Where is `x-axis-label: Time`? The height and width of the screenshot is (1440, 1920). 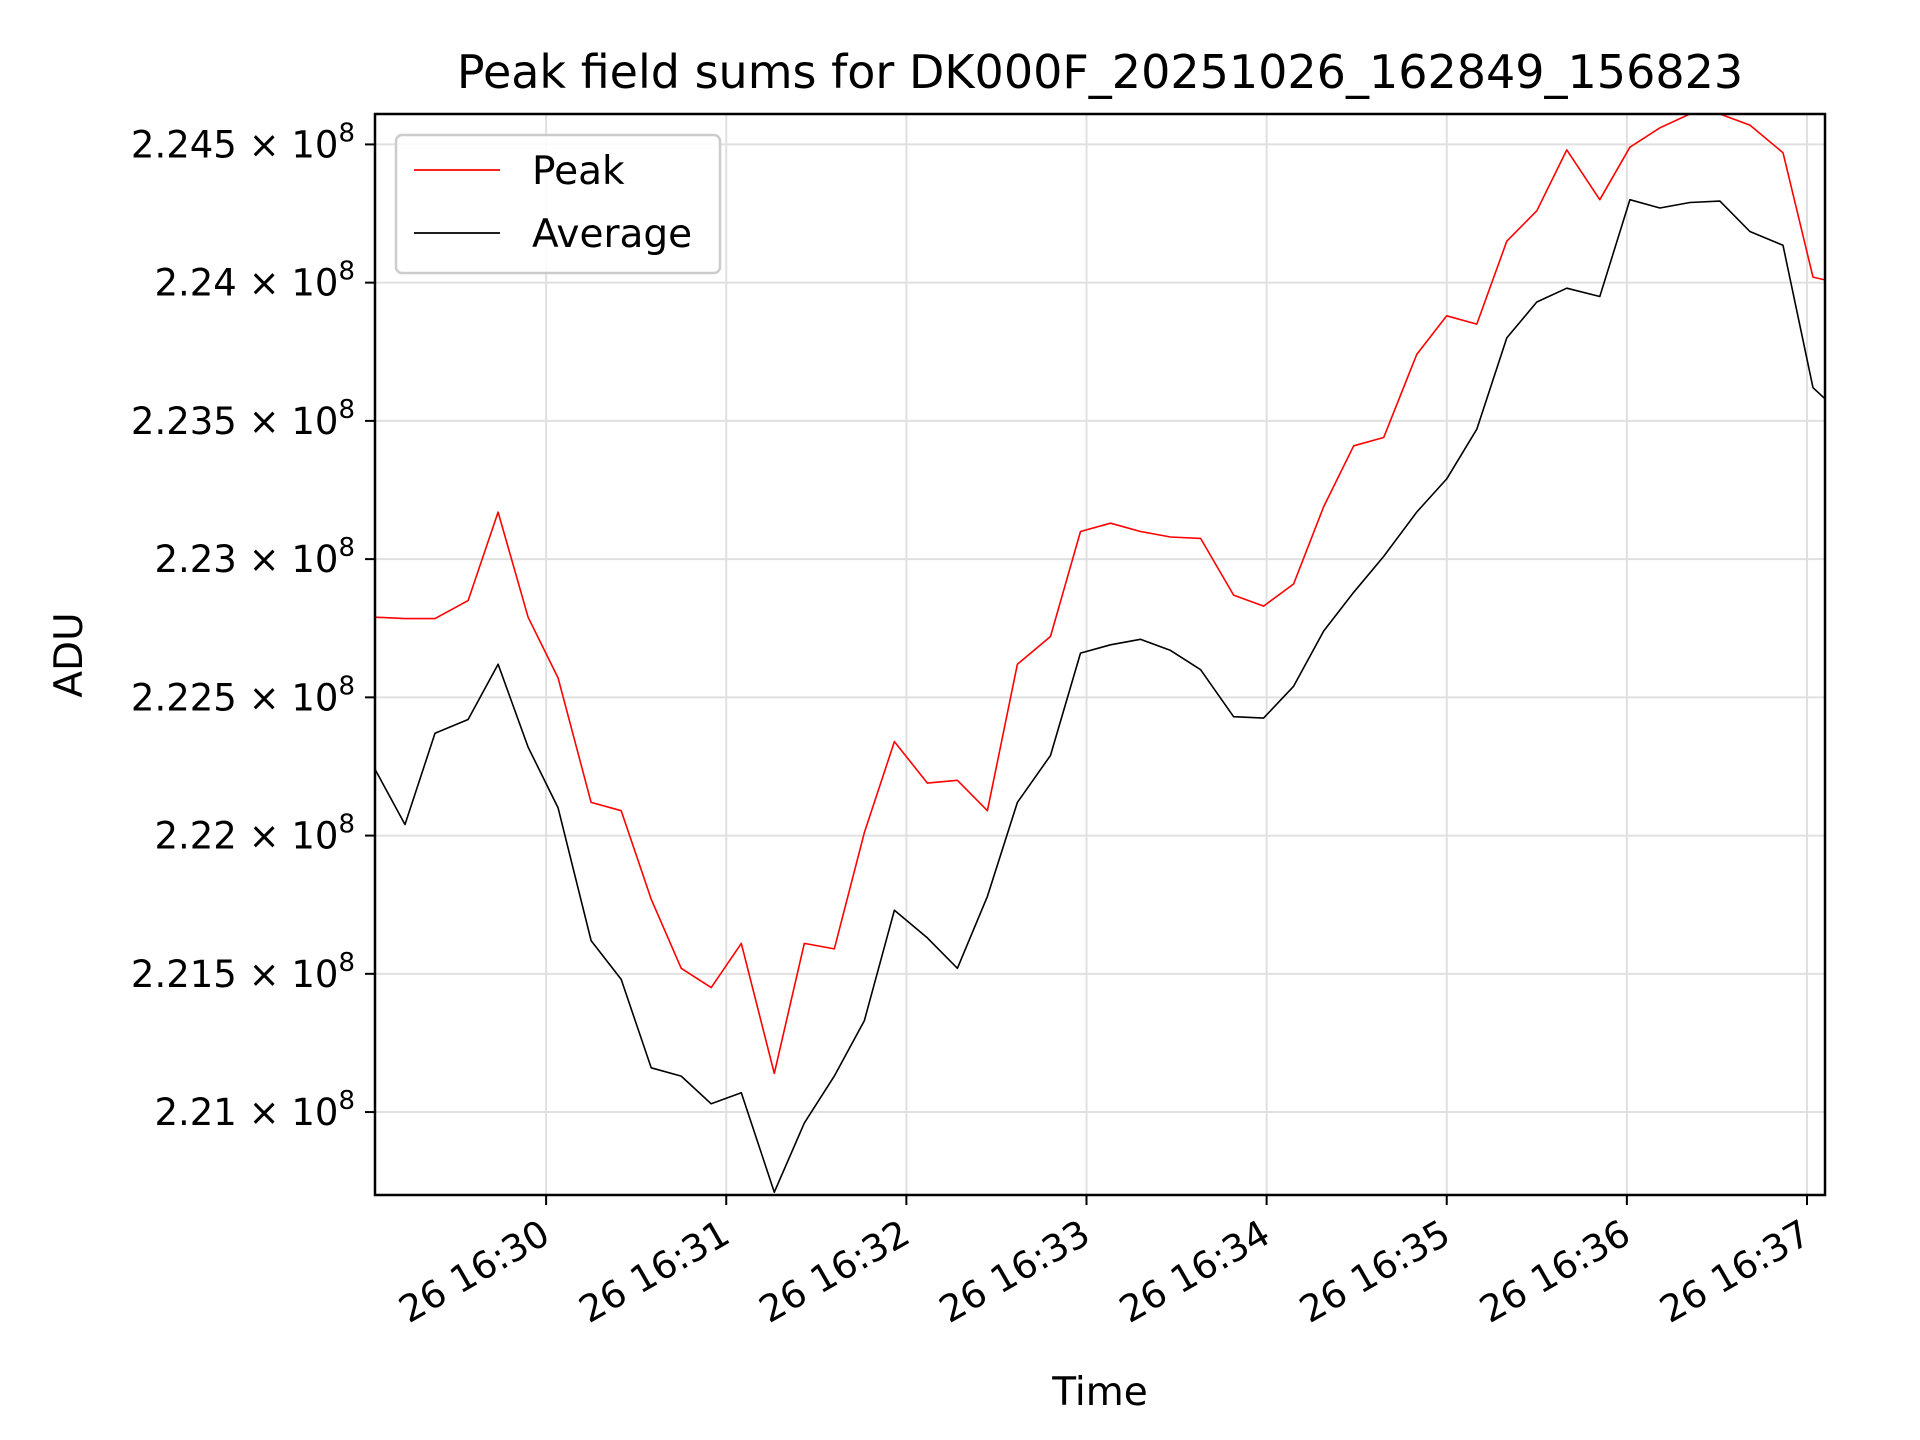 x-axis-label: Time is located at coordinates (1099, 1392).